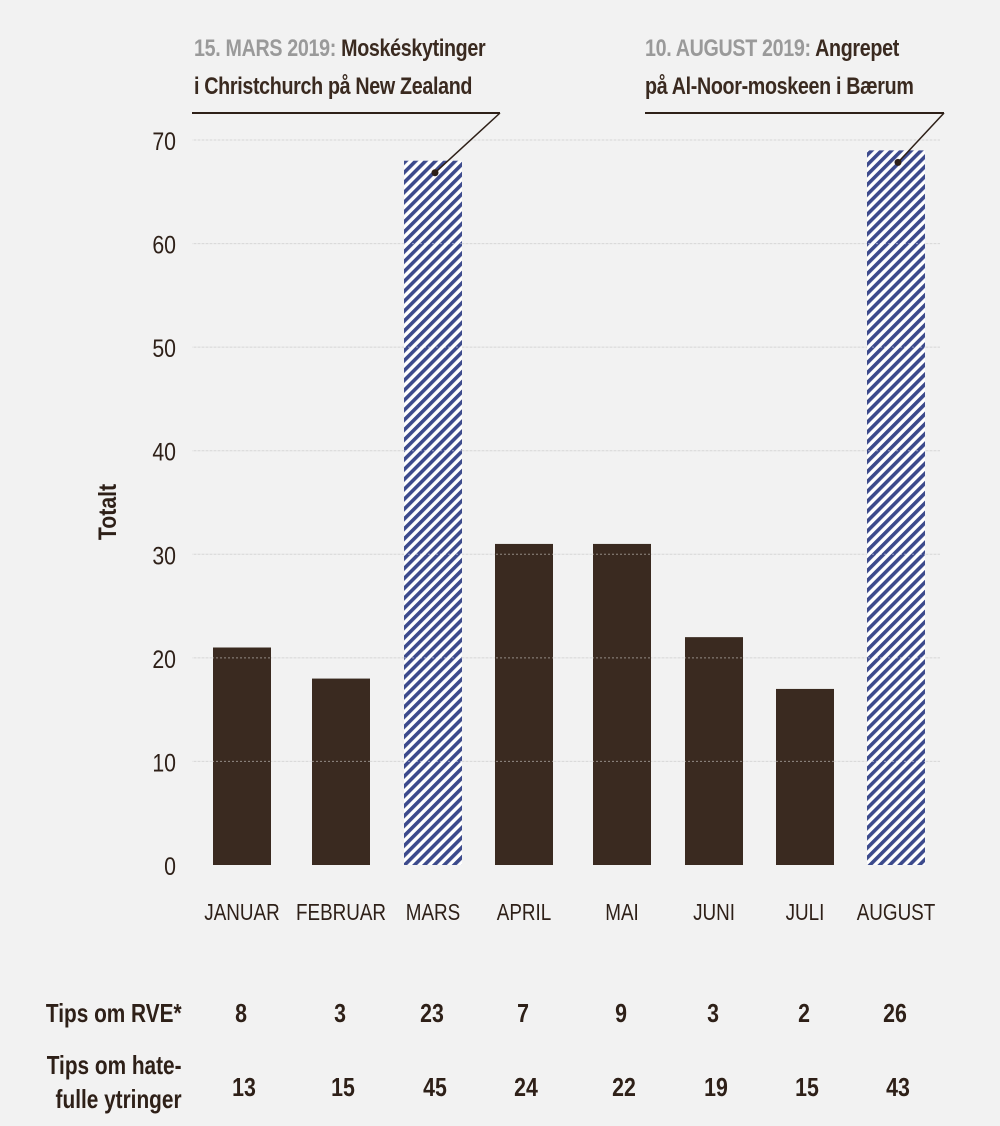 The width and height of the screenshot is (1000, 1126). What do you see at coordinates (716, 1087) in the screenshot?
I see `hate-value: 19` at bounding box center [716, 1087].